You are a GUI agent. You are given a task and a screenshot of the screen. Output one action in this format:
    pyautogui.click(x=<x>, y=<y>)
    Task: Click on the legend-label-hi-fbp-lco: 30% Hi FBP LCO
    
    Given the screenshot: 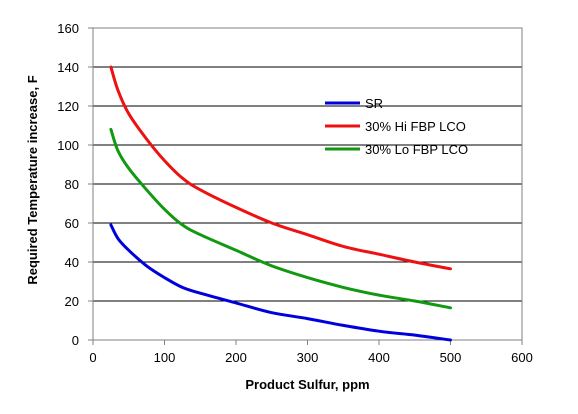 What is the action you would take?
    pyautogui.click(x=415, y=126)
    